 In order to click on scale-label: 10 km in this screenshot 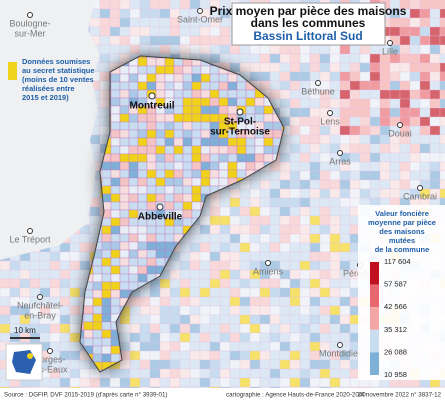, I will do `click(25, 330)`.